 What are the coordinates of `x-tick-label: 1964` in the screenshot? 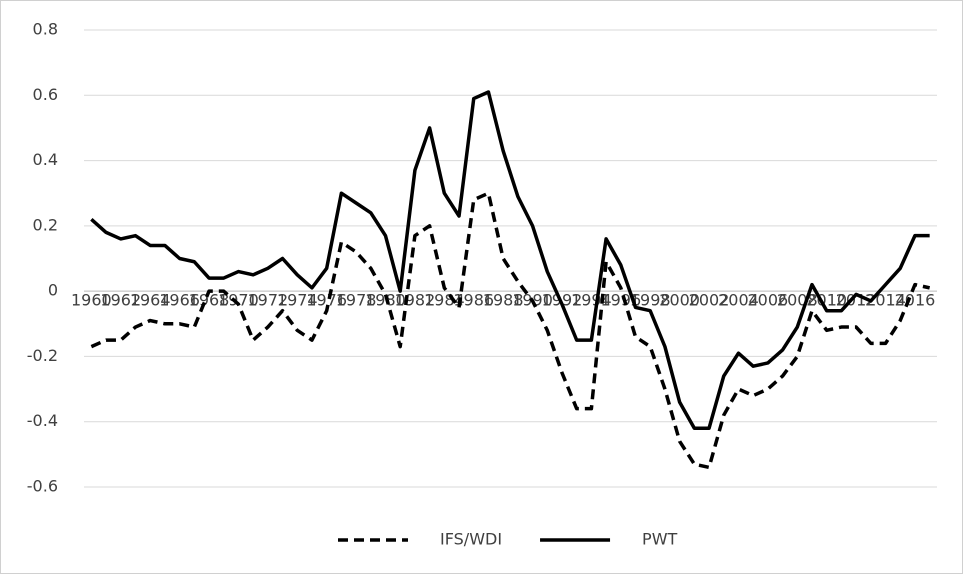 It's located at (150, 300).